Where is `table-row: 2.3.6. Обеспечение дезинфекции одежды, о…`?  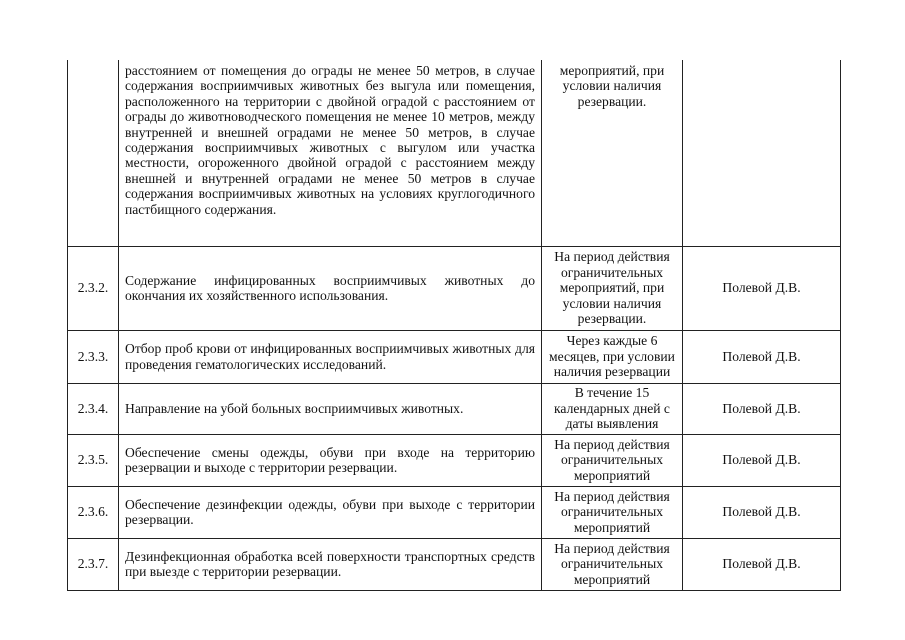 table-row: 2.3.6. Обеспечение дезинфекции одежды, о… is located at coordinates (454, 512).